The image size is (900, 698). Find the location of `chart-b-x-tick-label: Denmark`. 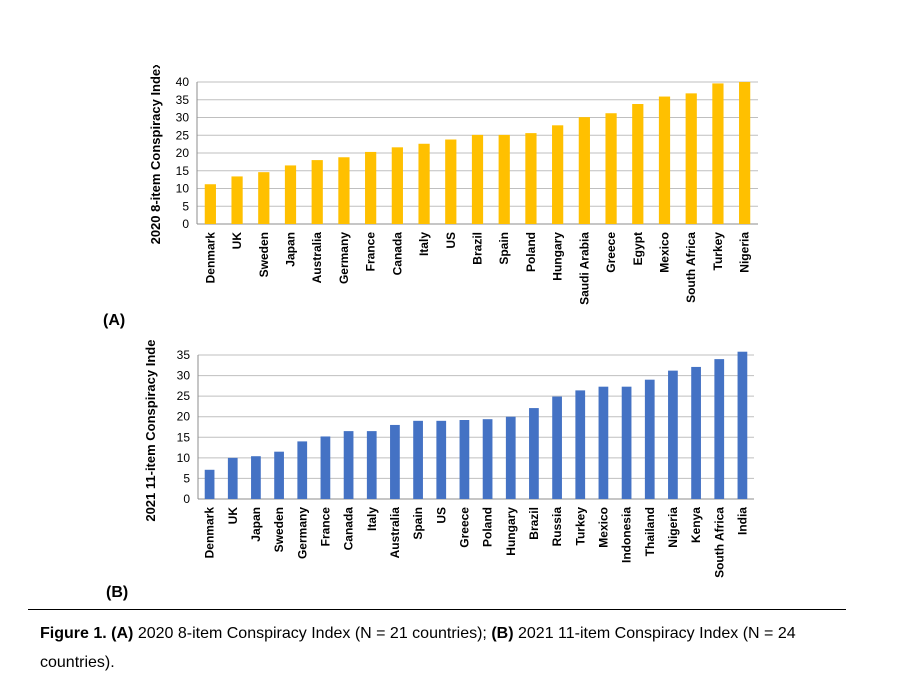

chart-b-x-tick-label: Denmark is located at coordinates (210, 533).